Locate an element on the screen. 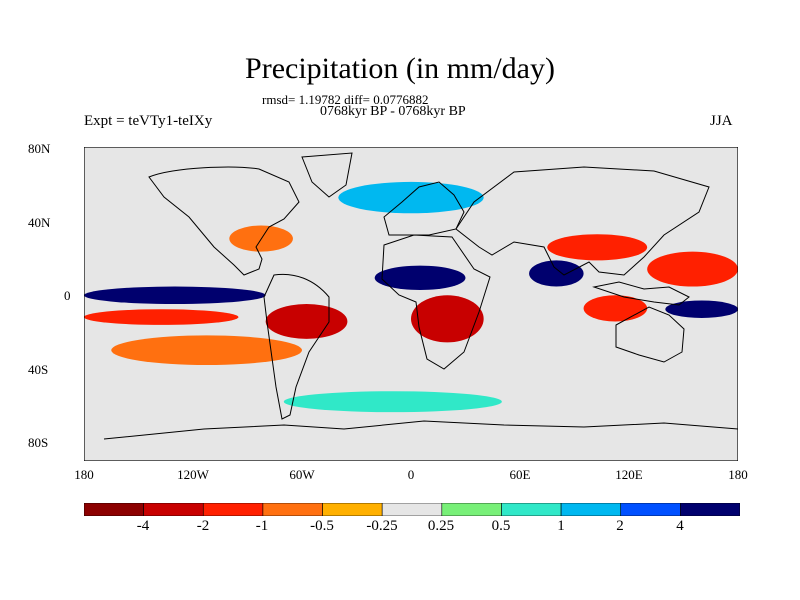 The height and width of the screenshot is (600, 800). coast-europe is located at coordinates (424, 208).